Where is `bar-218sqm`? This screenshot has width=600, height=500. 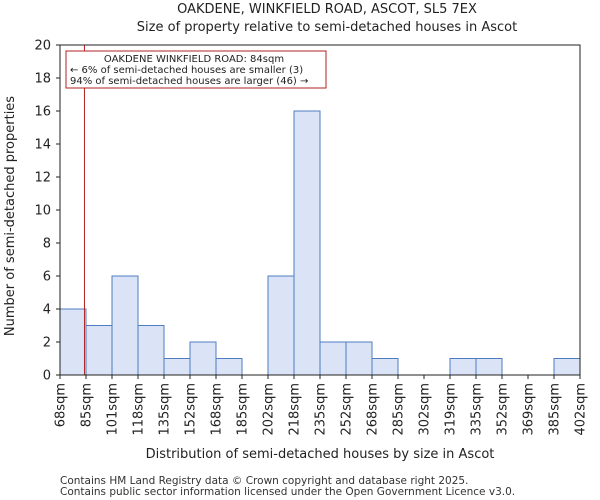 bar-218sqm is located at coordinates (307, 243).